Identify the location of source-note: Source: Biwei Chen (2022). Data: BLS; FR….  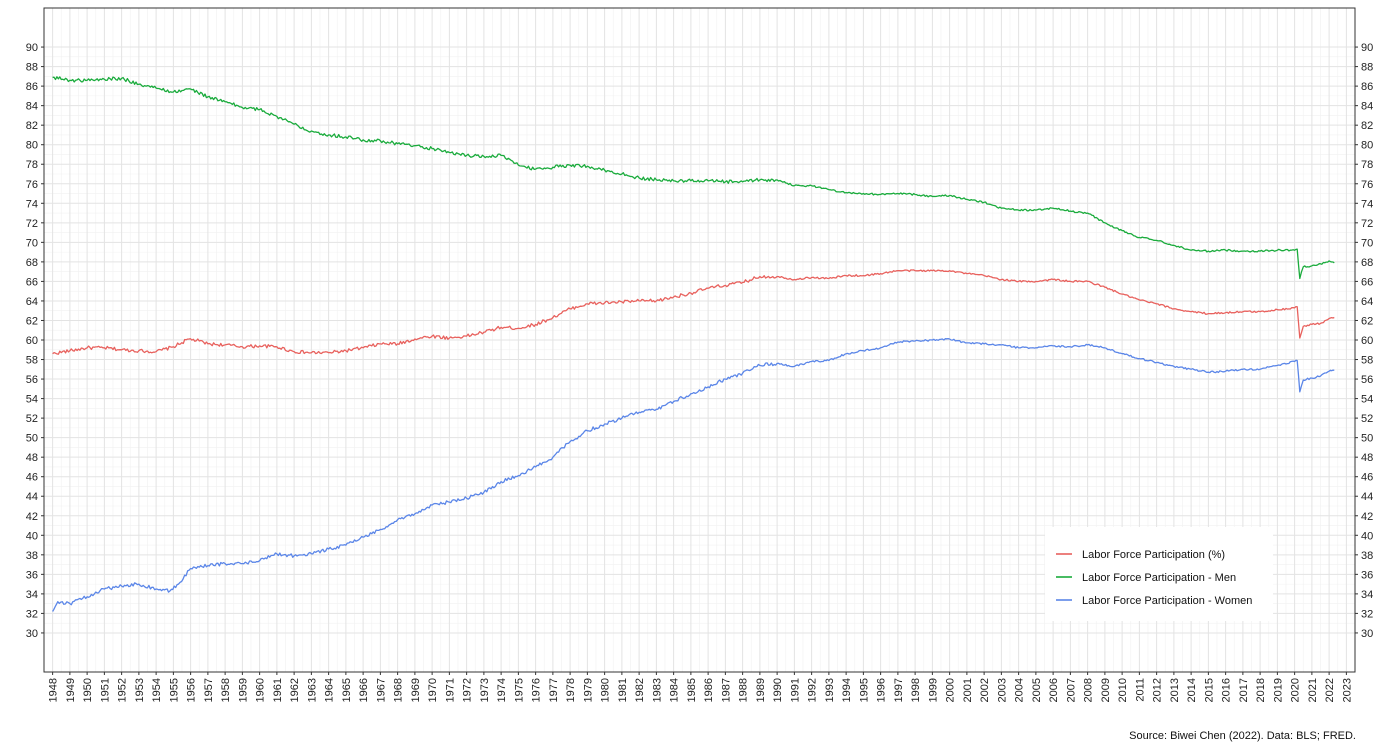
(1242, 736).